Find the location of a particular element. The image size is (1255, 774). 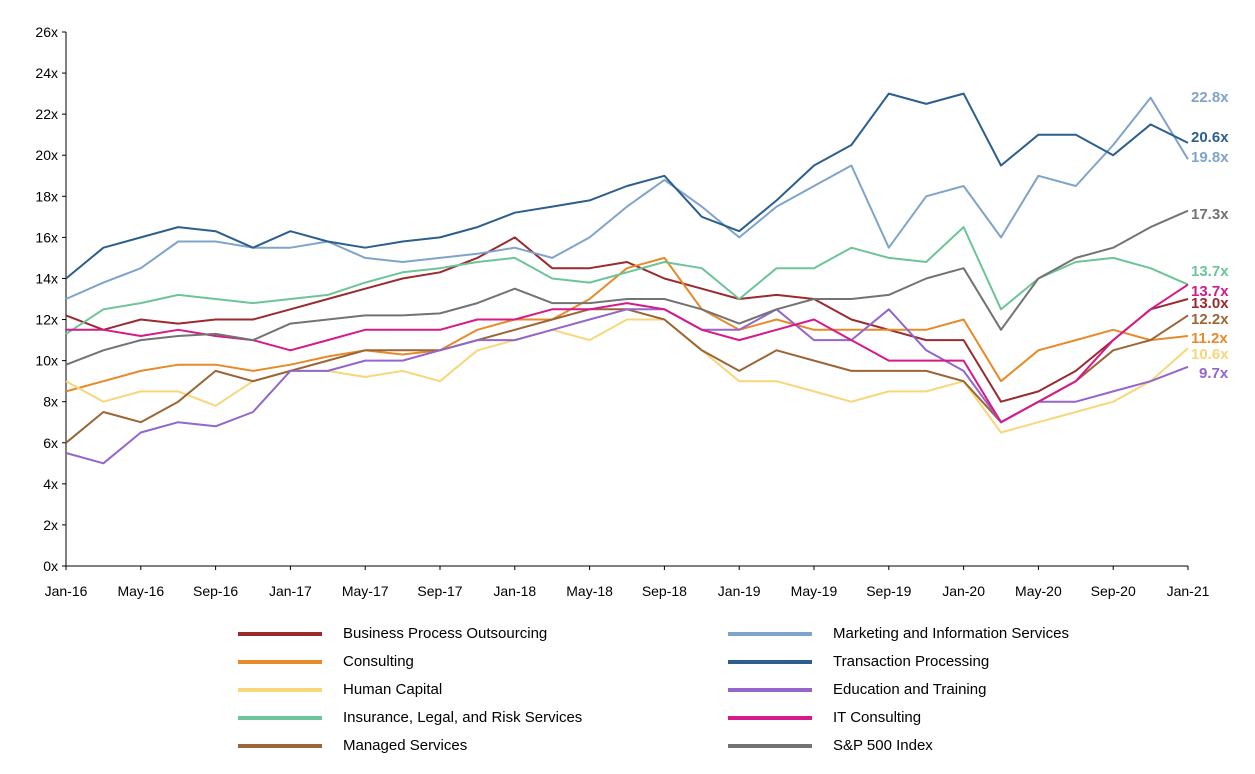

legend-item: S&P 500 Index is located at coordinates (928, 745).